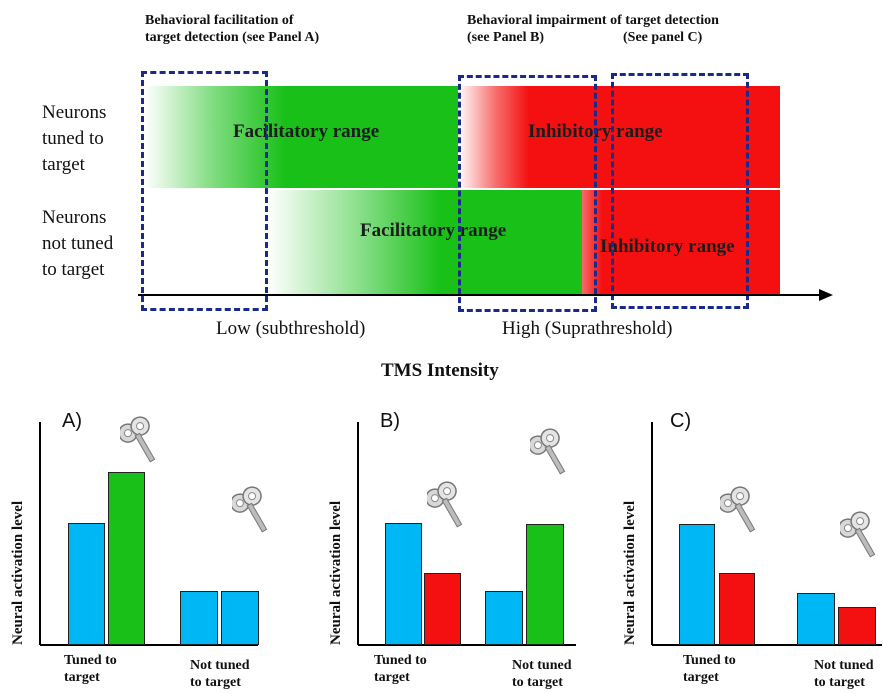 This screenshot has width=884, height=693. What do you see at coordinates (680, 191) in the screenshot?
I see `panel-c-region-box` at bounding box center [680, 191].